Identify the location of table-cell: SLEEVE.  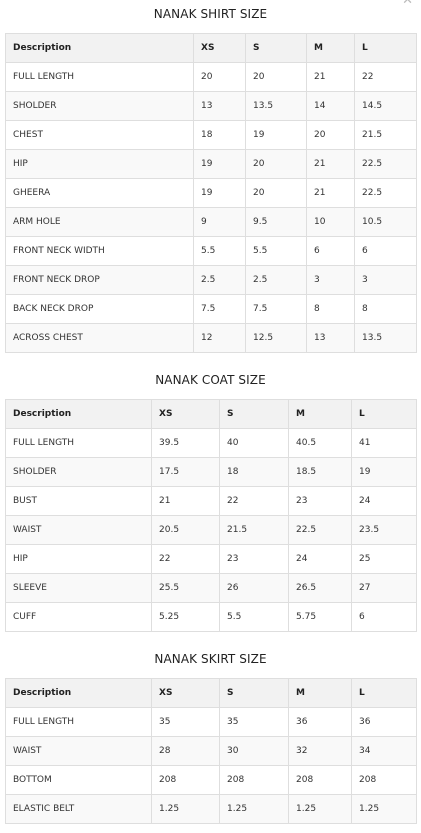
(78, 588).